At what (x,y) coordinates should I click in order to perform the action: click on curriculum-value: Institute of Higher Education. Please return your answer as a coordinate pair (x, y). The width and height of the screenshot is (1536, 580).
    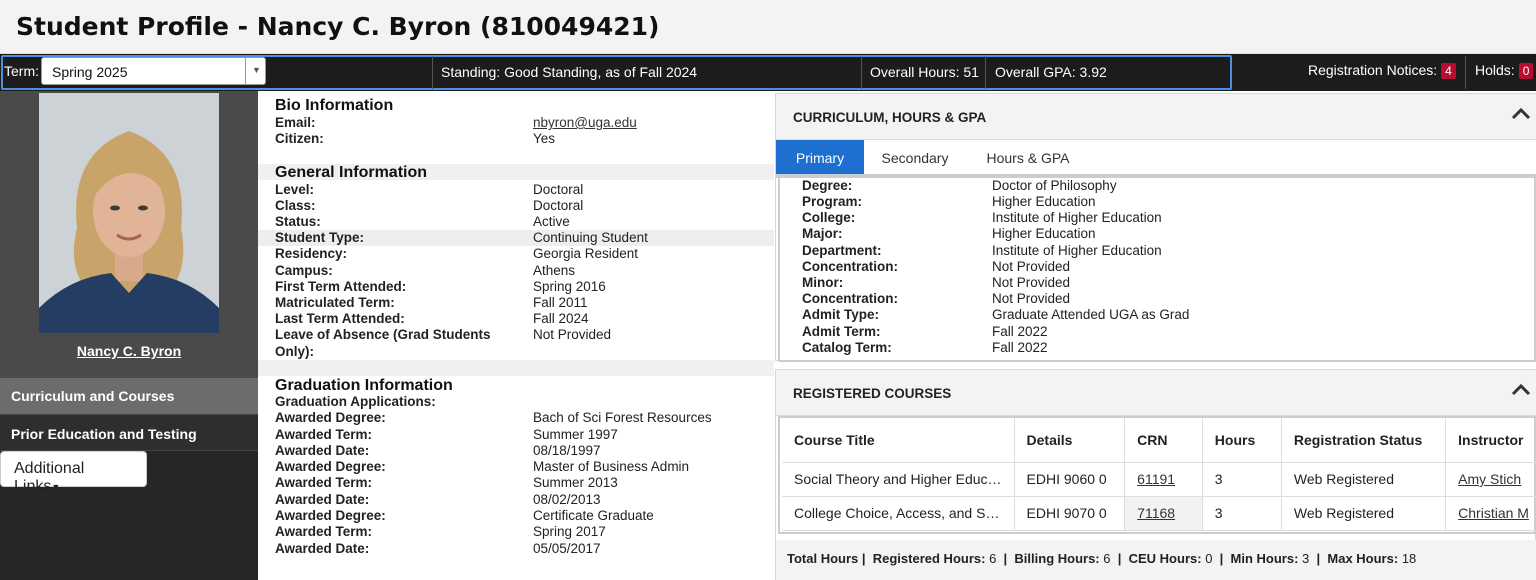
    Looking at the image, I should click on (1077, 250).